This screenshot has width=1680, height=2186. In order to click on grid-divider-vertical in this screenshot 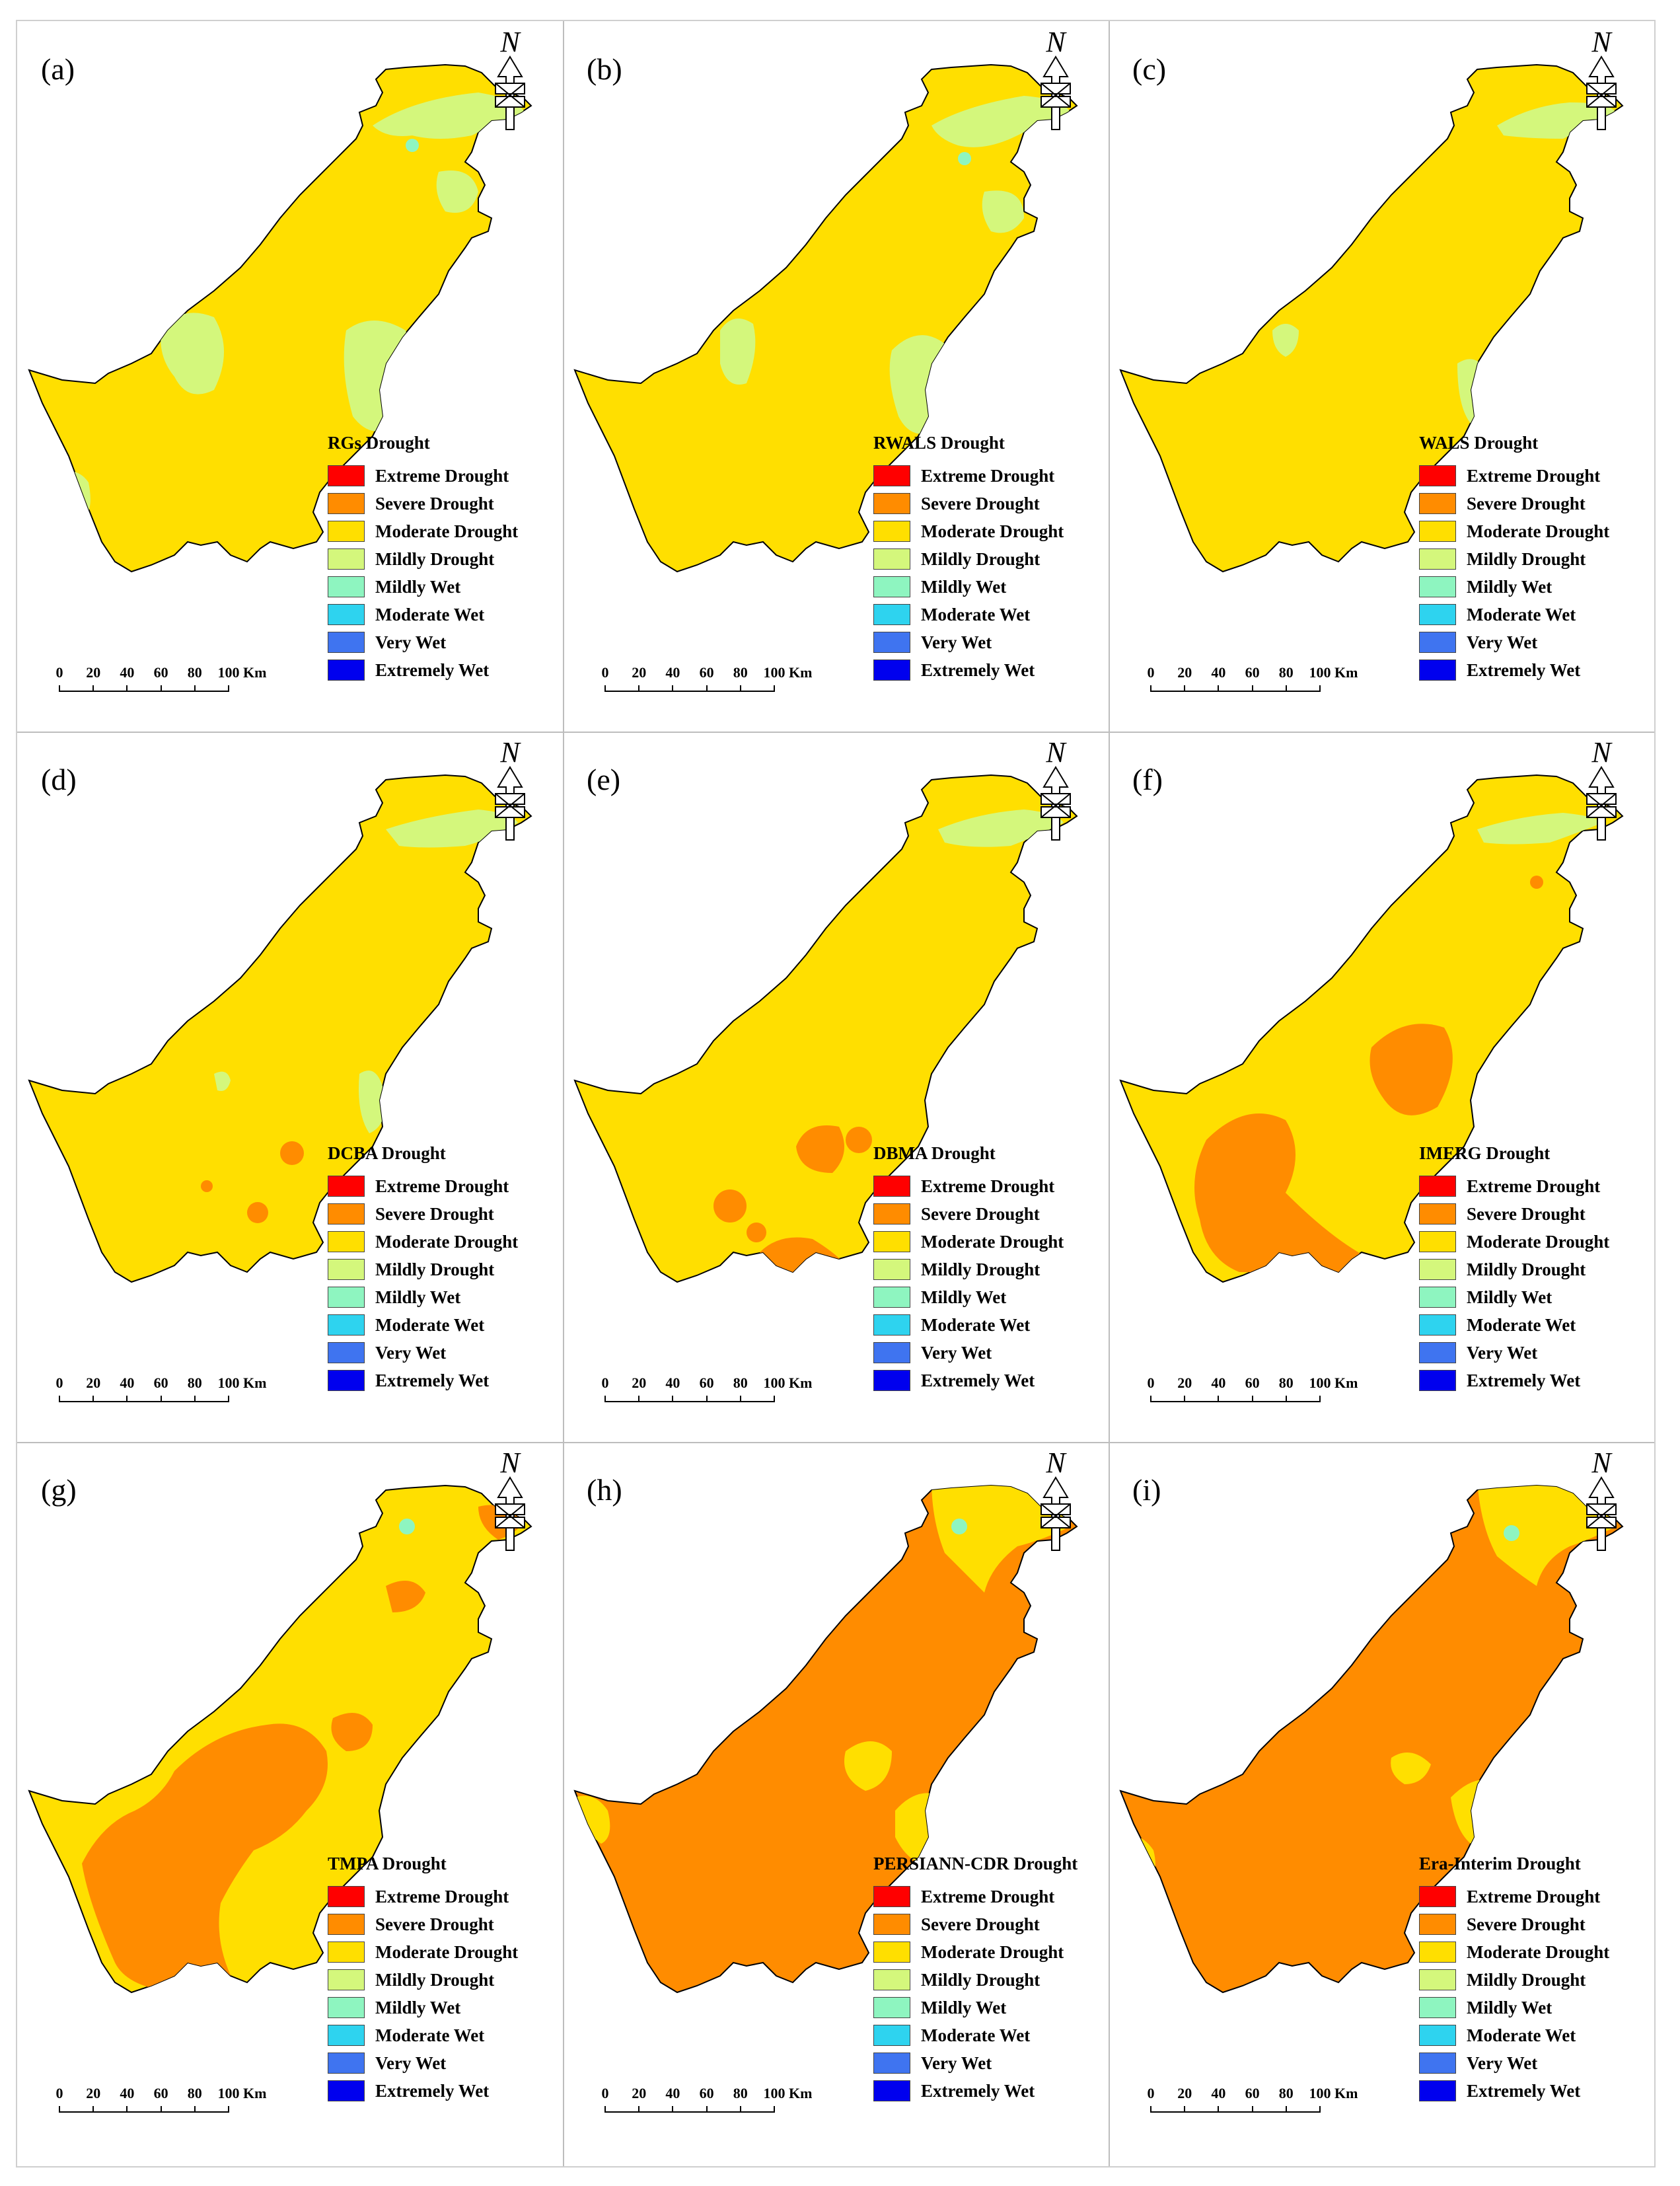, I will do `click(1109, 1093)`.